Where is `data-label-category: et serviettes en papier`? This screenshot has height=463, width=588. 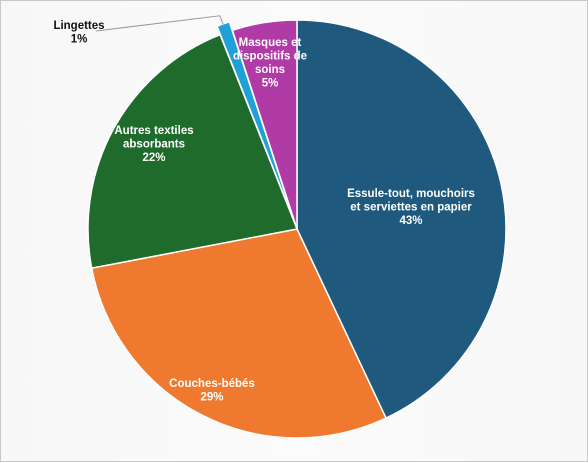 data-label-category: et serviettes en papier is located at coordinates (411, 208).